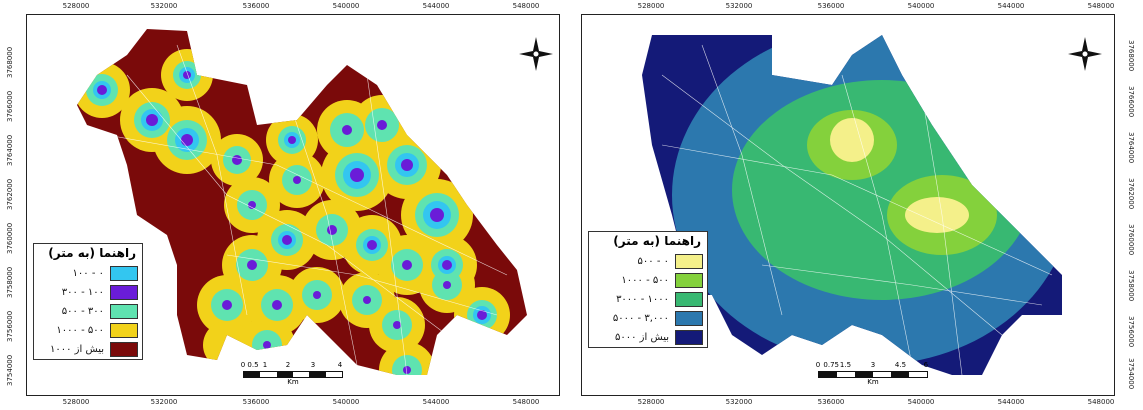  I want to click on legend-item: ۰ - ۵۰۰, so click(648, 261).